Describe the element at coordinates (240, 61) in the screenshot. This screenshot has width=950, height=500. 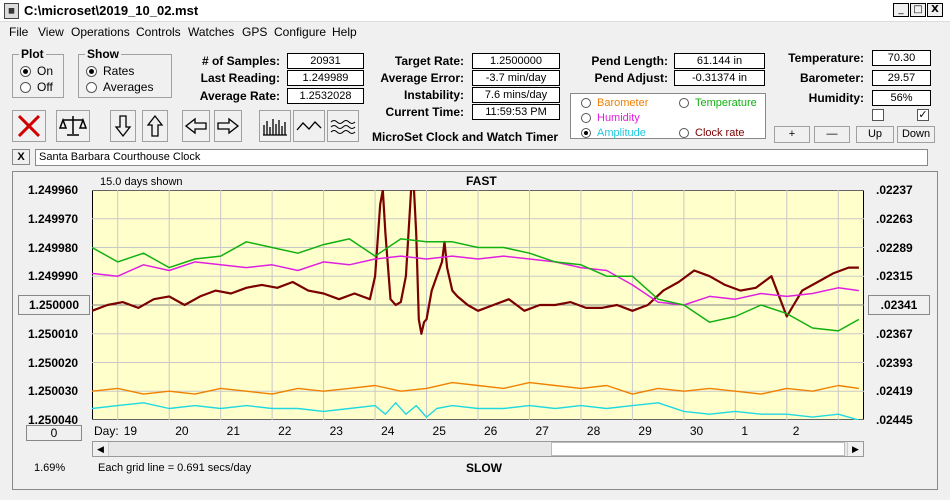
I see `samples-label: # of Samples:` at that location.